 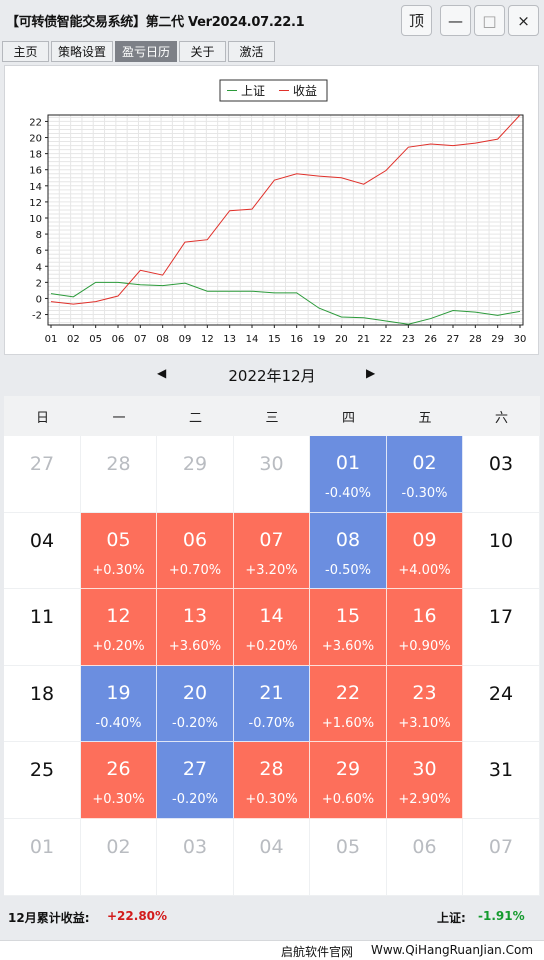 I want to click on calendar-day-cell: 20 -0.20%, so click(x=195, y=704).